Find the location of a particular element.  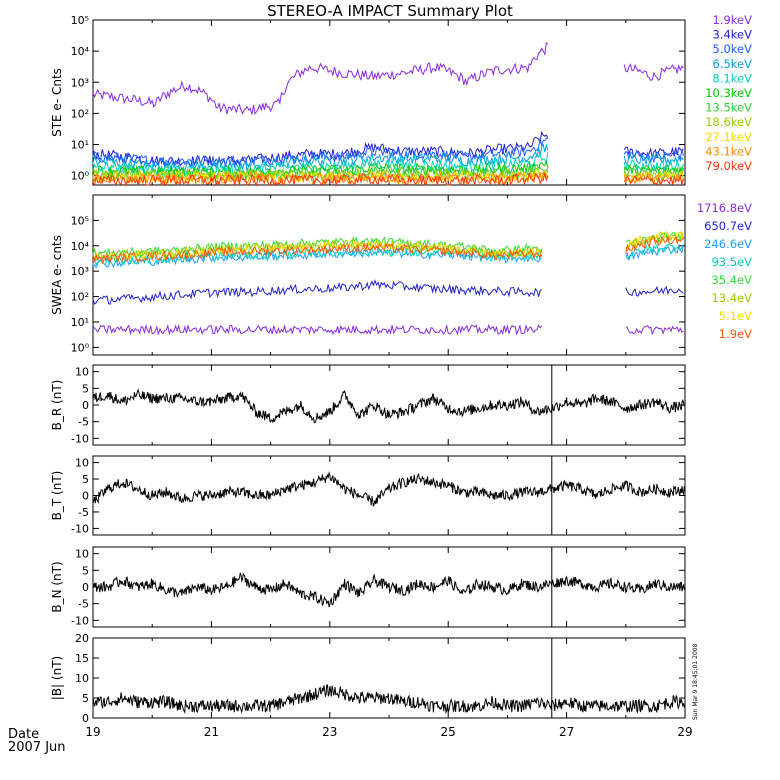

legend-entry: 5.0keV is located at coordinates (733, 49).